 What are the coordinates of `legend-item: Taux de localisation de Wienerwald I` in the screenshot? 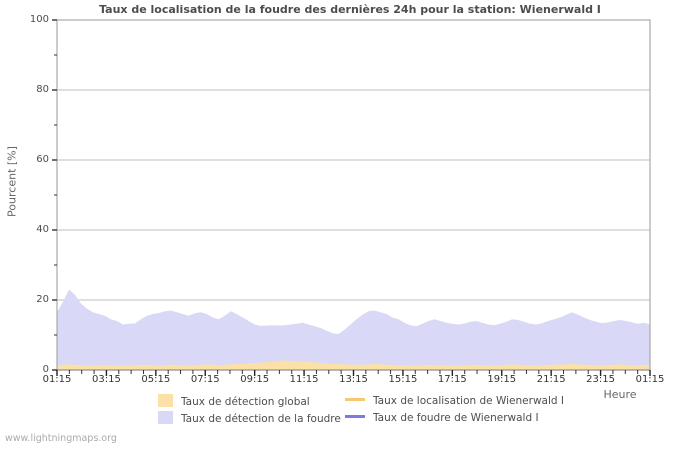 It's located at (454, 401).